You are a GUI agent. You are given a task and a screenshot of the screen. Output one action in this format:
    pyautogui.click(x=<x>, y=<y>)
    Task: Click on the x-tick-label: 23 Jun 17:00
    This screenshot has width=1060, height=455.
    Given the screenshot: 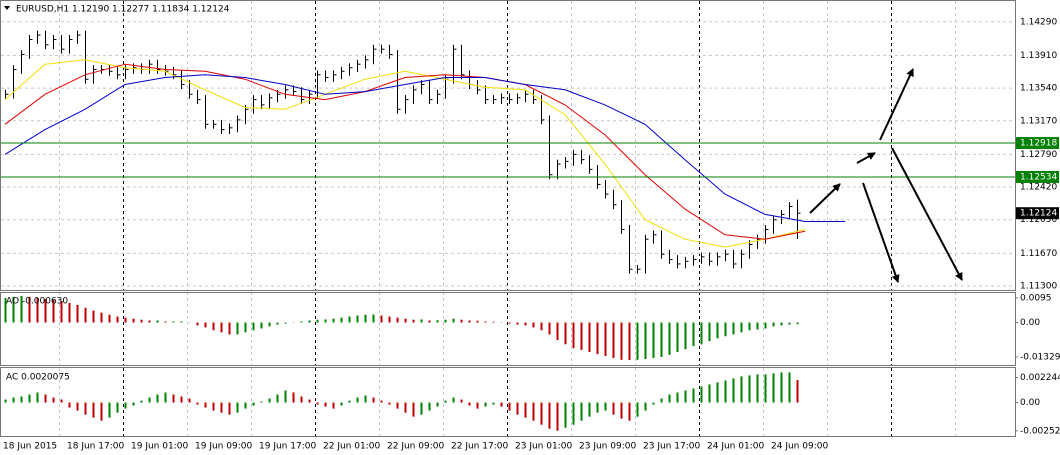 What is the action you would take?
    pyautogui.click(x=671, y=447)
    